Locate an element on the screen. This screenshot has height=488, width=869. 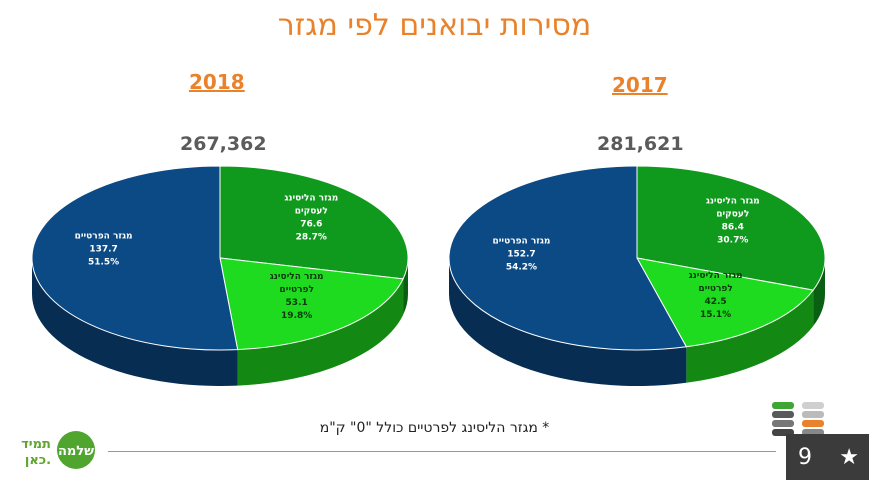
pie-slice-label-line: 28.7% is located at coordinates (311, 238).